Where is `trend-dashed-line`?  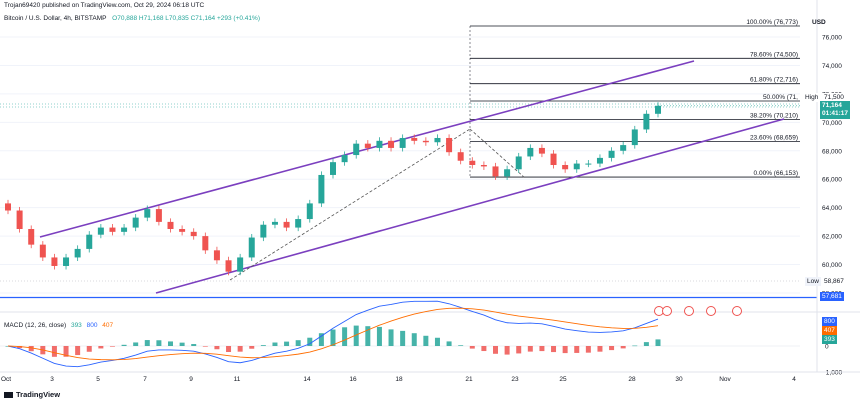 trend-dashed-line is located at coordinates (350, 204).